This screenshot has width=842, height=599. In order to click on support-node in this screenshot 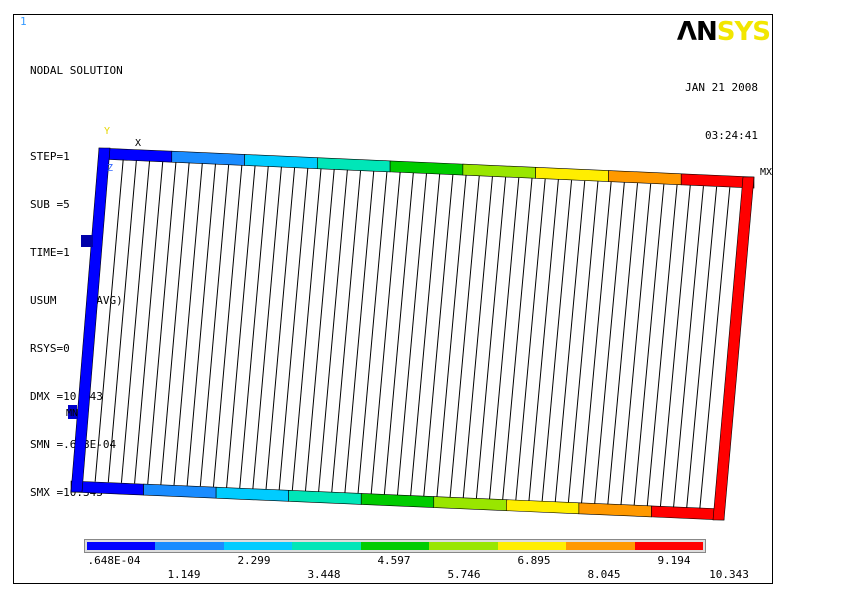, I will do `click(87, 241)`.